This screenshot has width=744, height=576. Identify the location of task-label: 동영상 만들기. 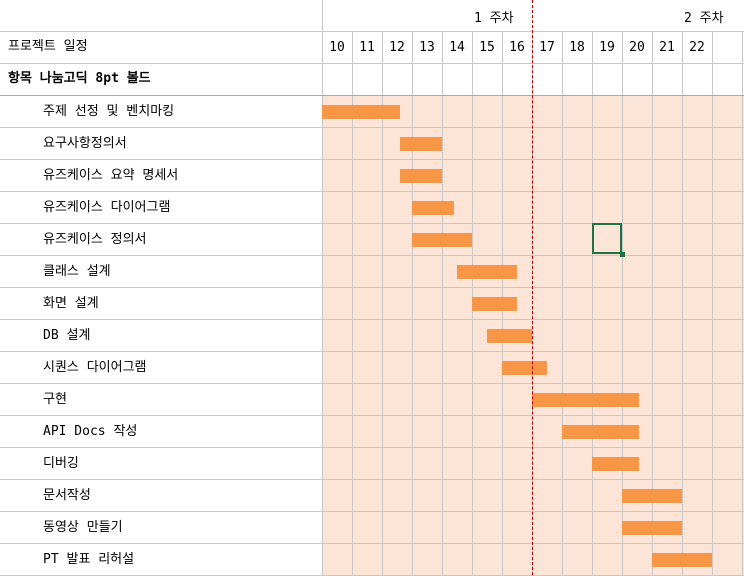
(83, 527).